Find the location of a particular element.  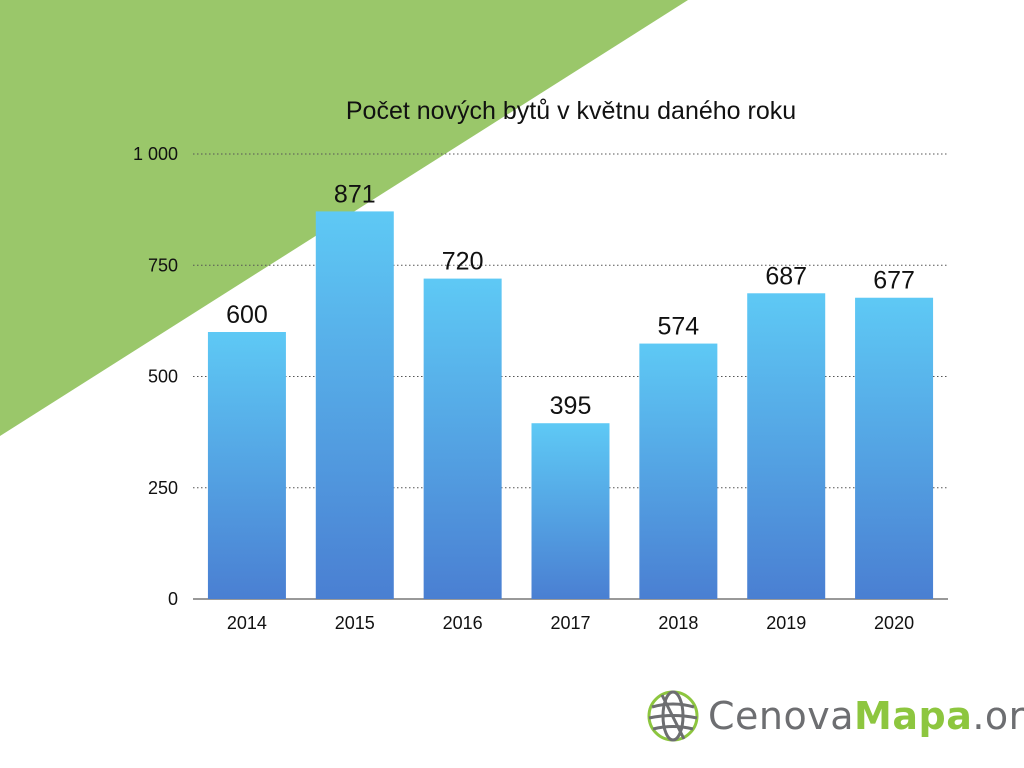

y-axis-tick-labels: 0 250 500 750 1 000 is located at coordinates (155, 376).